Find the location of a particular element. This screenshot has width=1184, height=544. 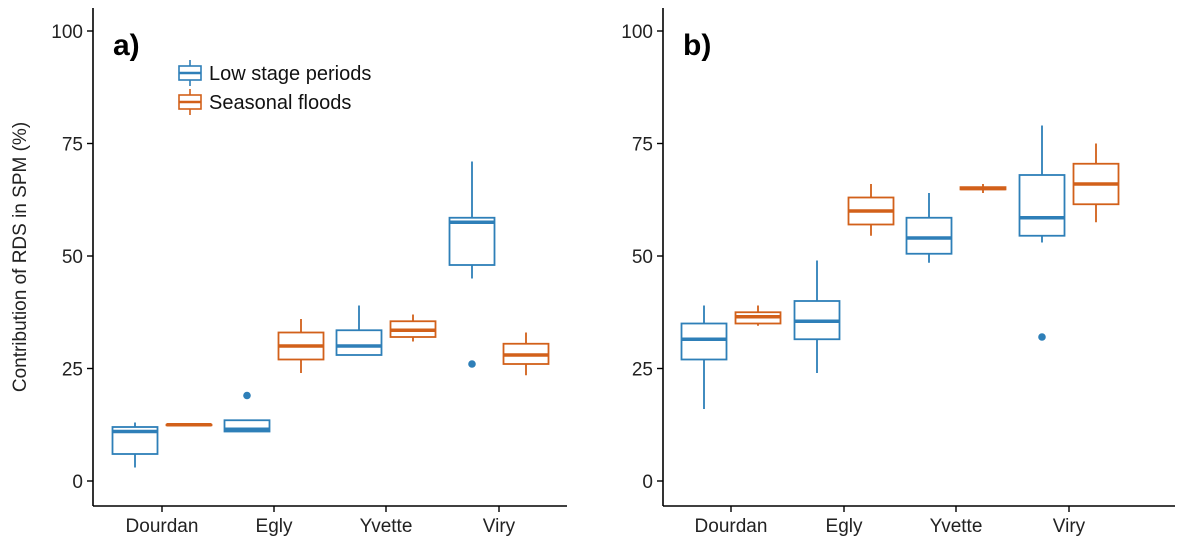

legend-item-seasonal-floods: Seasonal floods is located at coordinates (264, 102).